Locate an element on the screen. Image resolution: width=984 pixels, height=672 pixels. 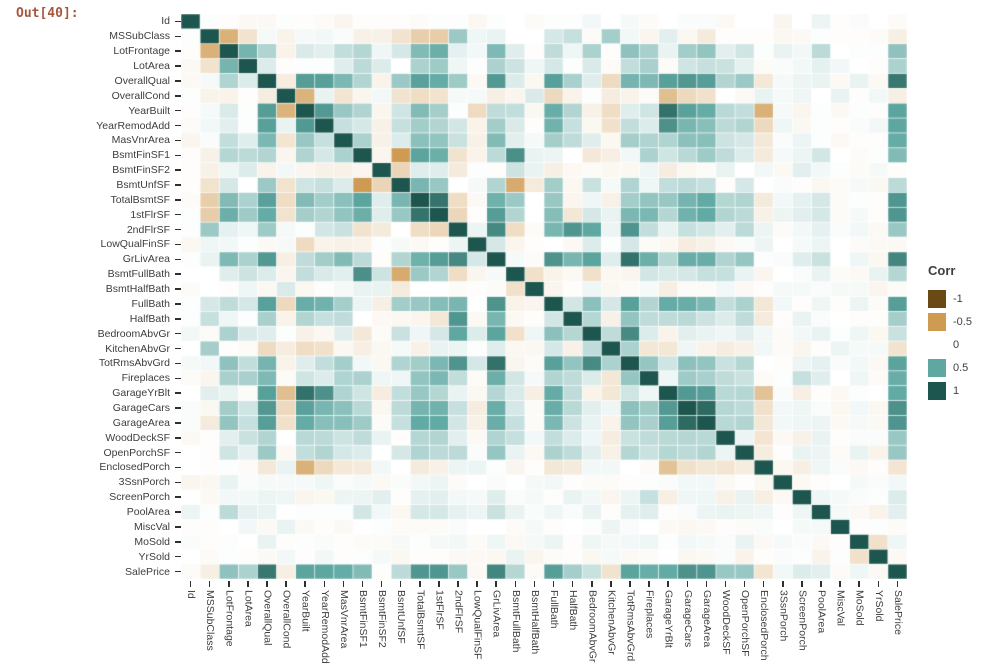
y-axis-label: HalfBath is located at coordinates (149, 318).